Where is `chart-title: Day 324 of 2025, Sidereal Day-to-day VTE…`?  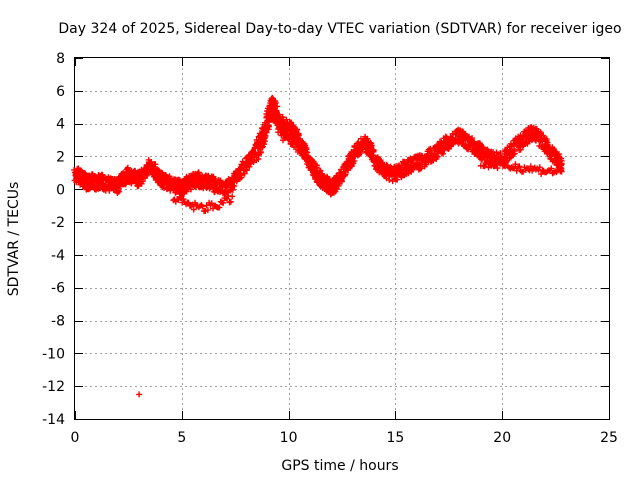 chart-title: Day 324 of 2025, Sidereal Day-to-day VTE… is located at coordinates (339, 29).